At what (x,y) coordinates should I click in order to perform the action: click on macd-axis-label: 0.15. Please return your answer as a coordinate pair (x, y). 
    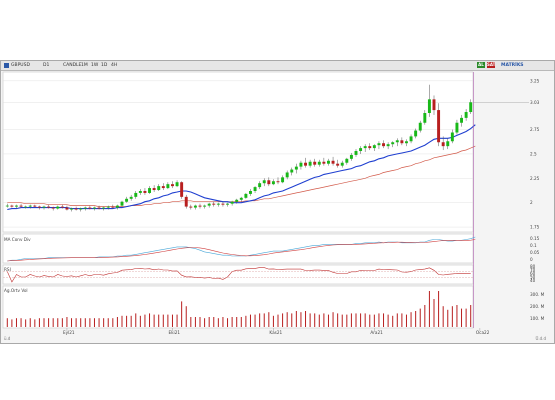
    Looking at the image, I should click on (535, 238).